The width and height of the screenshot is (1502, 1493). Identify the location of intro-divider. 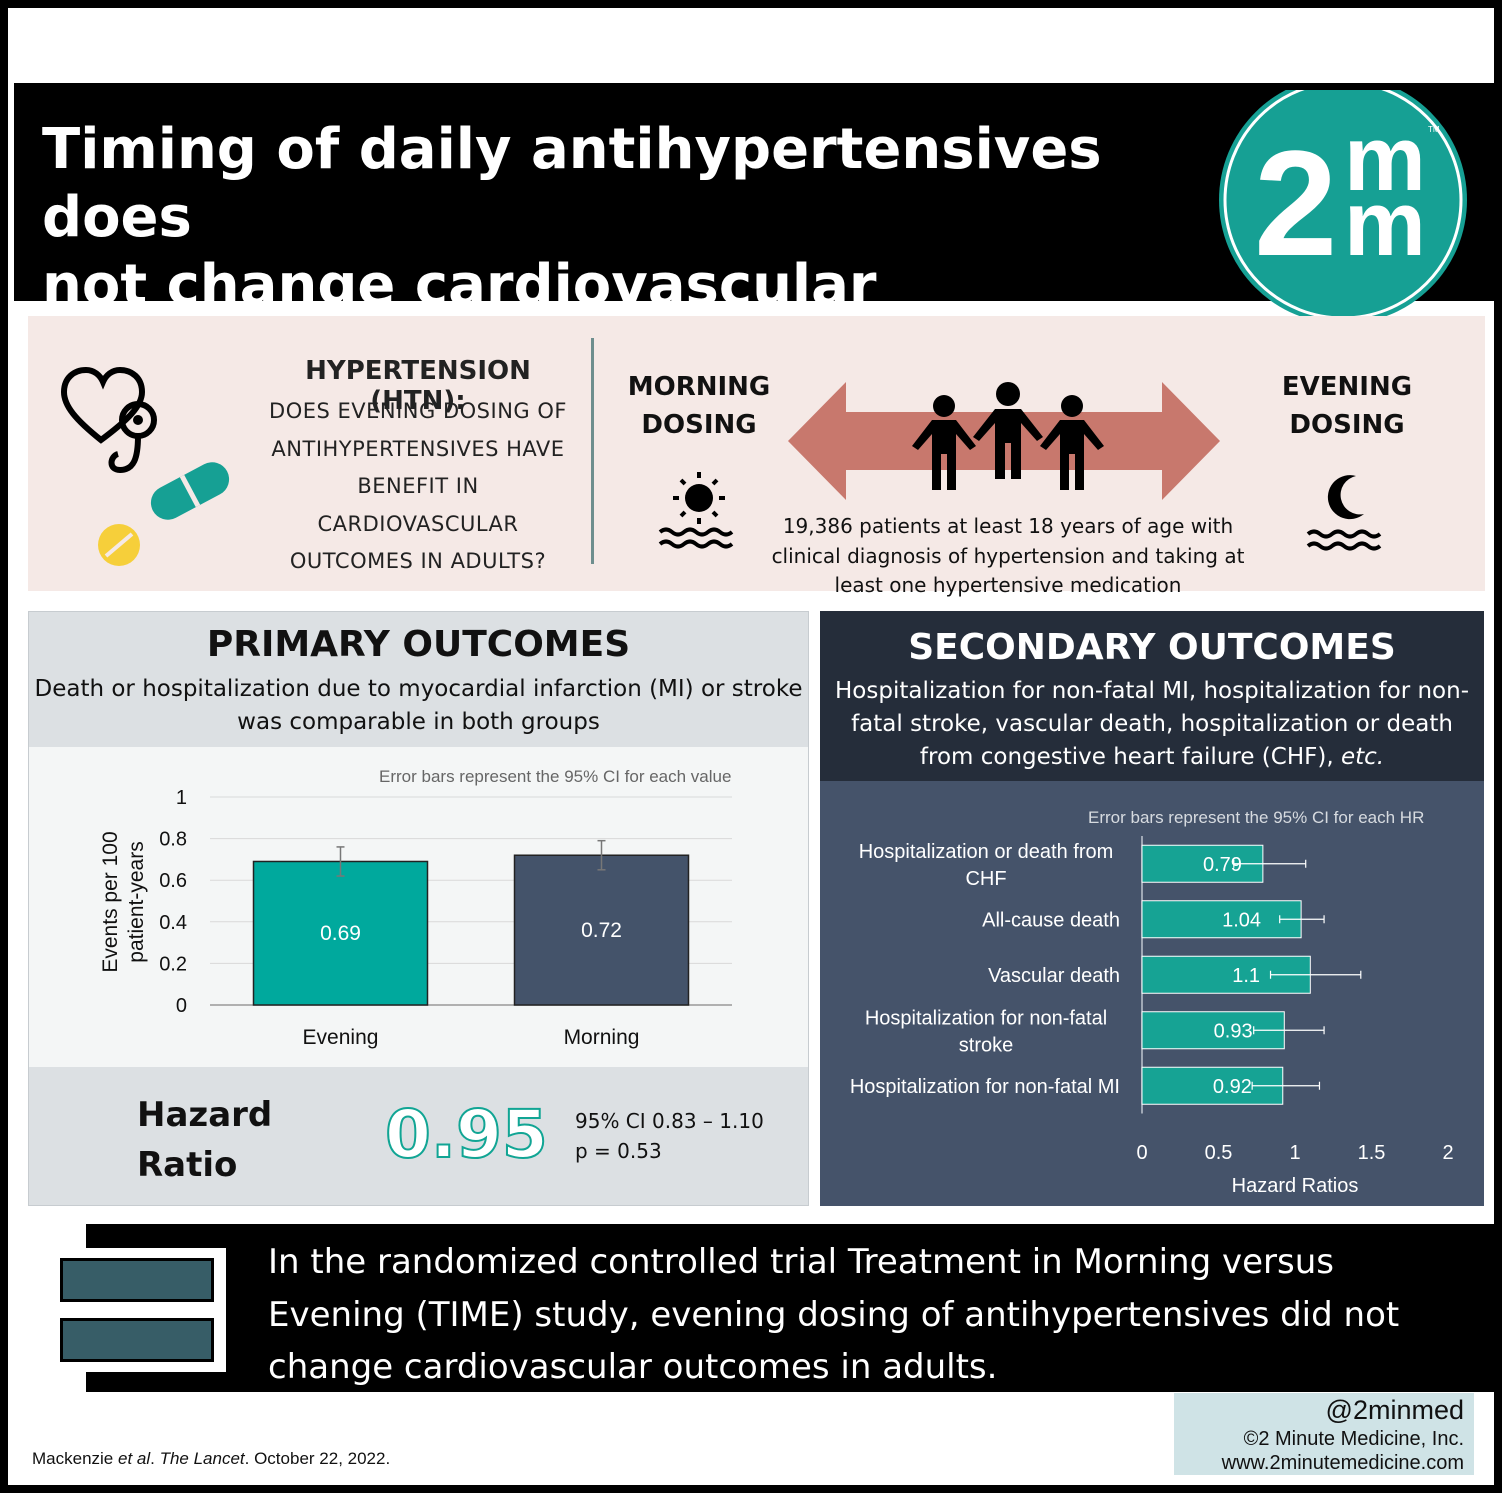
(592, 451).